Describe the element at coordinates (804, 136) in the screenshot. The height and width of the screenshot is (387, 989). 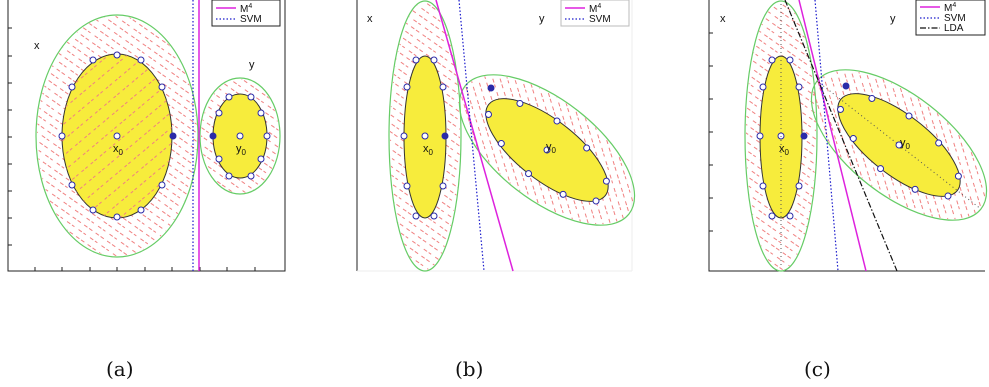
I see `panel-c-support-vector-x` at that location.